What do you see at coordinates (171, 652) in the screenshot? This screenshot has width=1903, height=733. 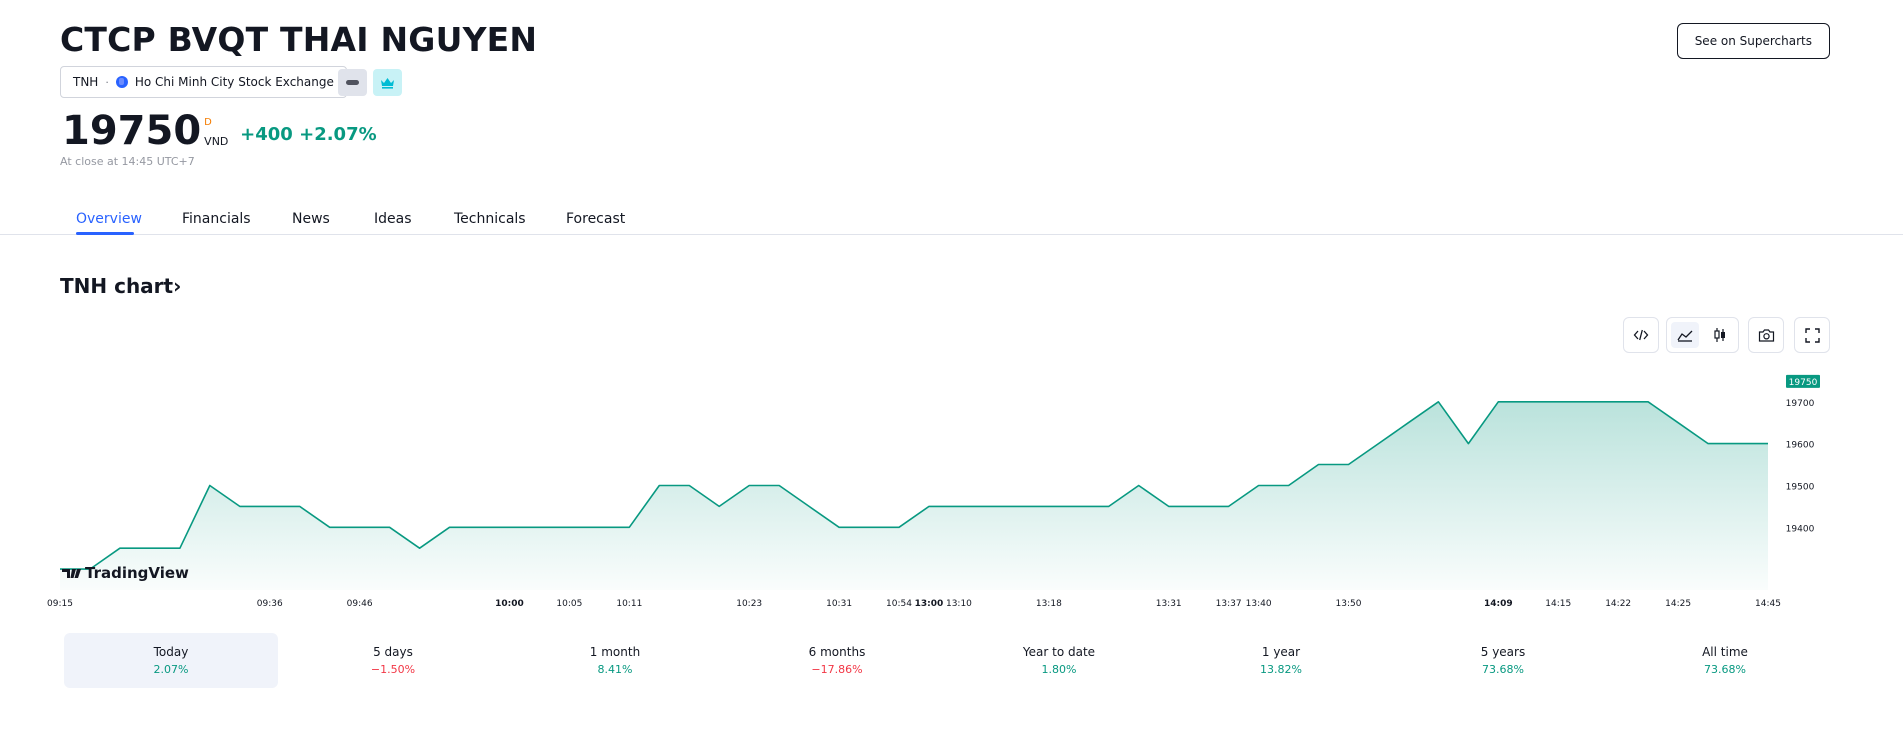 I see `period-label: Today` at bounding box center [171, 652].